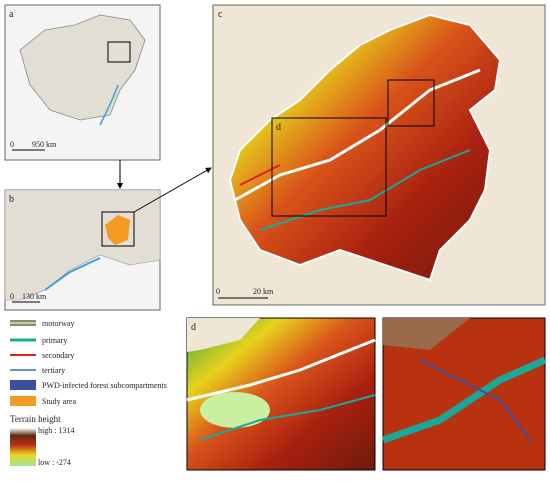 Image resolution: width=550 pixels, height=481 pixels. I want to click on panel-label: c, so click(220, 14).